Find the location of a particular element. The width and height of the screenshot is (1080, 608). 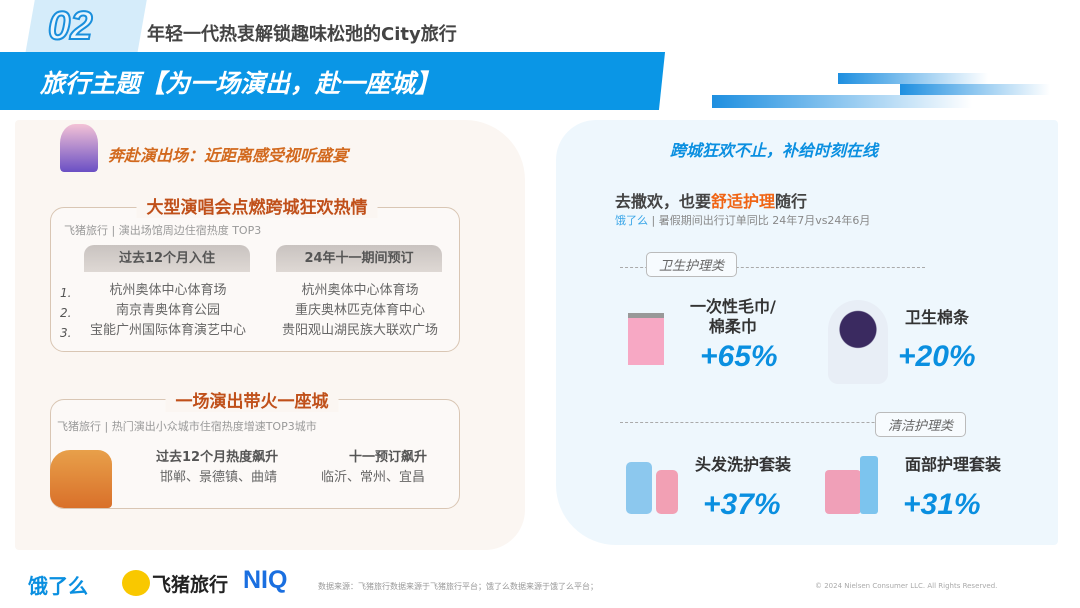

col-header-past: 过去12个月入住 is located at coordinates (167, 258).